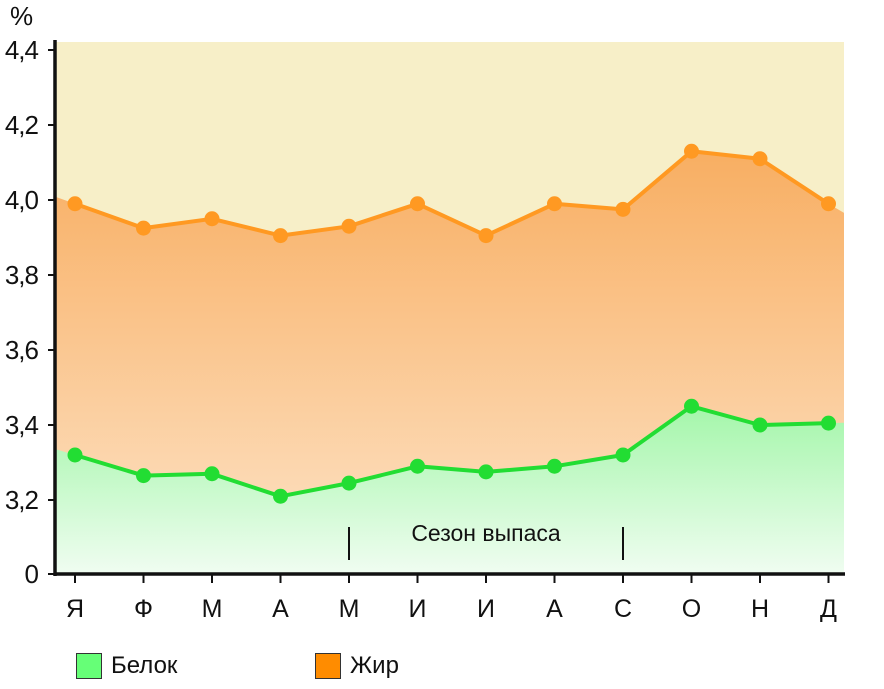  What do you see at coordinates (22, 275) in the screenshot?
I see `y-tick-label: 3,8` at bounding box center [22, 275].